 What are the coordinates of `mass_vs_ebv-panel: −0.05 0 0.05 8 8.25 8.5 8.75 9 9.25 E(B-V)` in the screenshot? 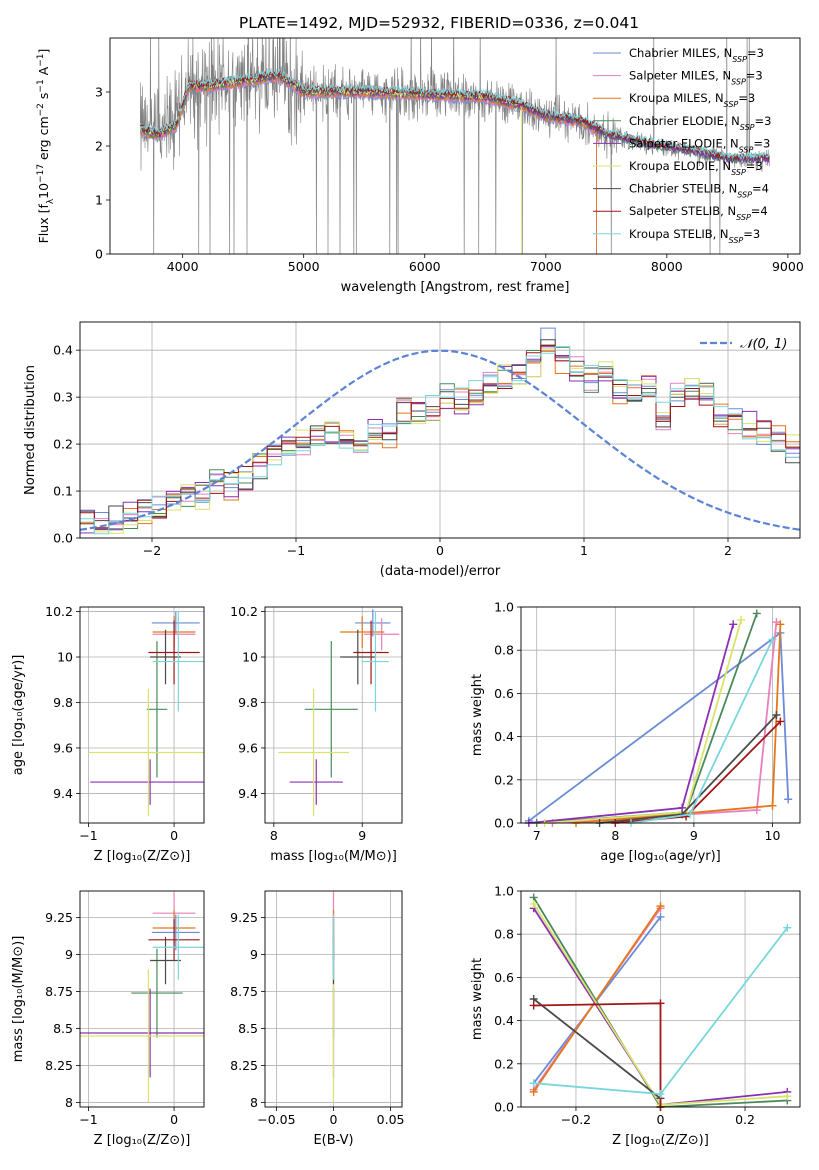 It's located at (317, 1019).